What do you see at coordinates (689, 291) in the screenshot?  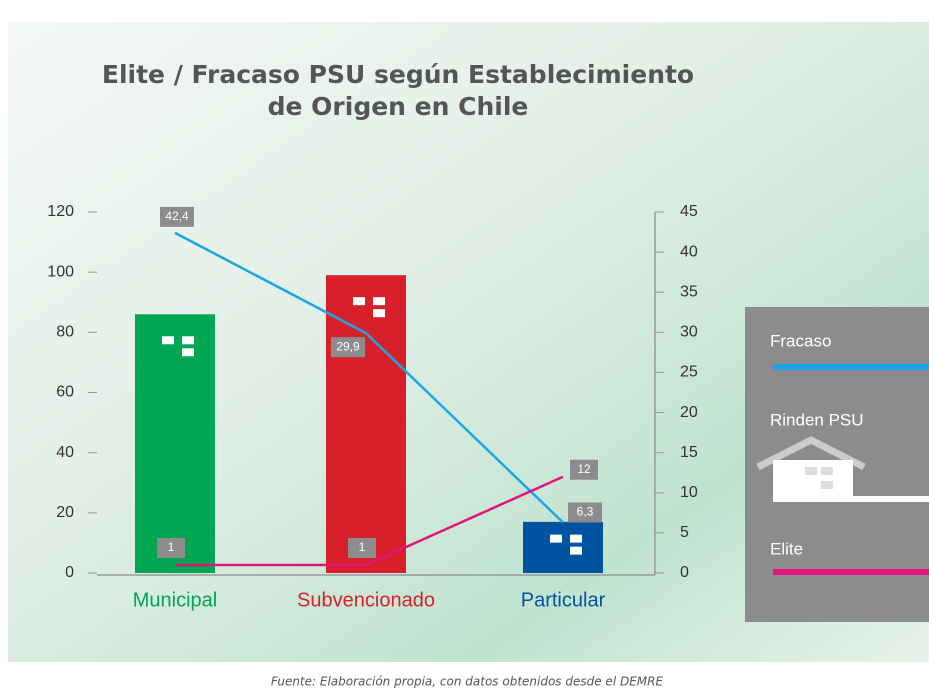 I see `y2-tick-label: 35` at bounding box center [689, 291].